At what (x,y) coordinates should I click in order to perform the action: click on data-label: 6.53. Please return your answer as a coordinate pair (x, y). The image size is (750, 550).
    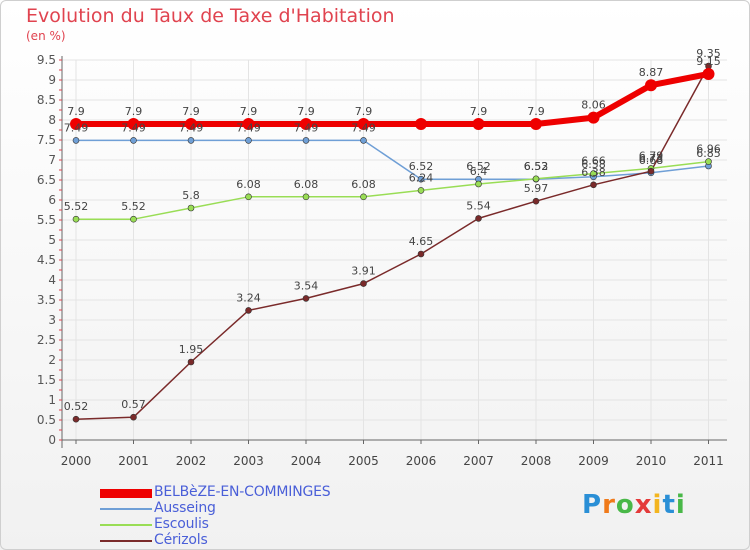
    Looking at the image, I should click on (536, 166).